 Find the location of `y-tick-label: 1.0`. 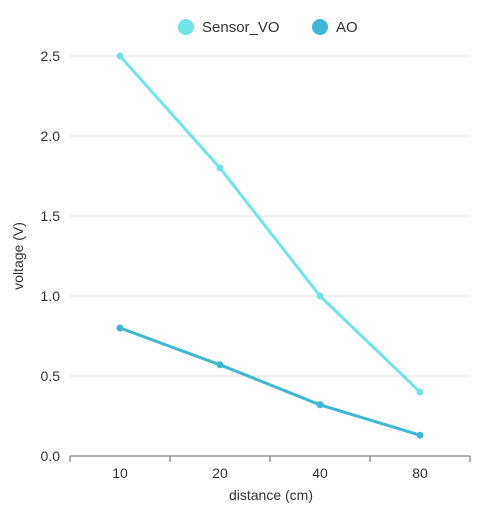

y-tick-label: 1.0 is located at coordinates (51, 296).